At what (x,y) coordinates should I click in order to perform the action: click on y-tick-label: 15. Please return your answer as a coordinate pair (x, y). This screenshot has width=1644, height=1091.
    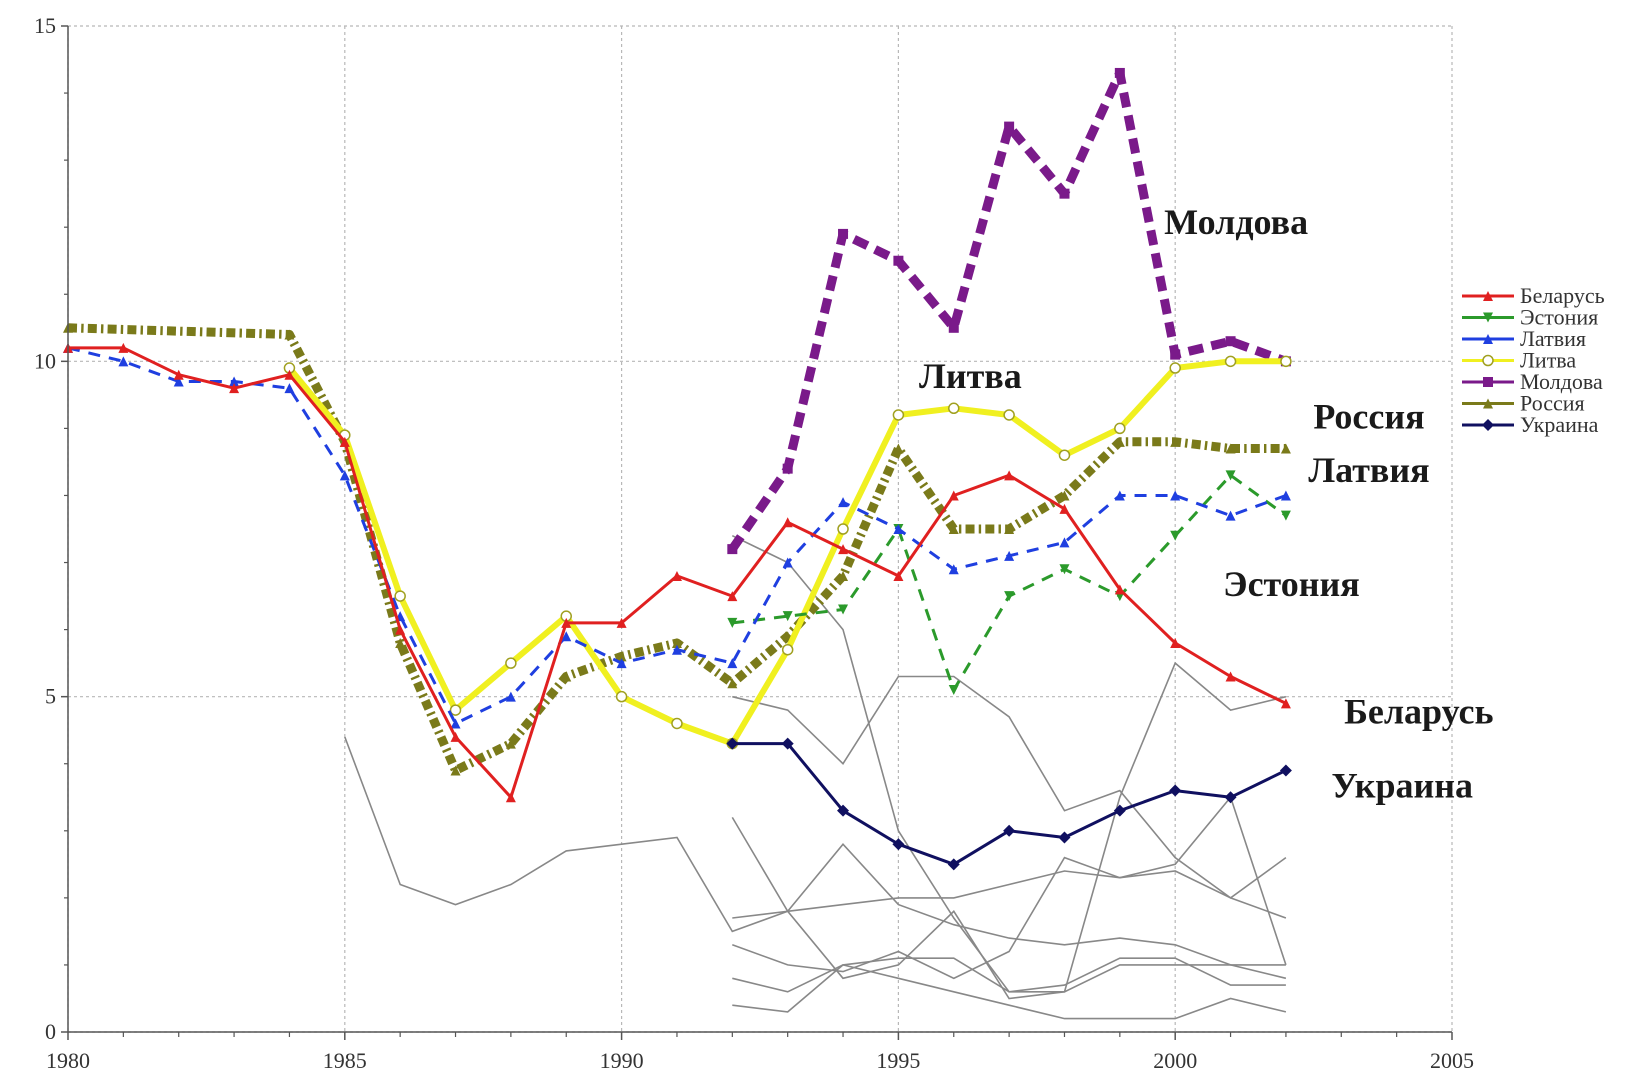
    Looking at the image, I should click on (45, 25).